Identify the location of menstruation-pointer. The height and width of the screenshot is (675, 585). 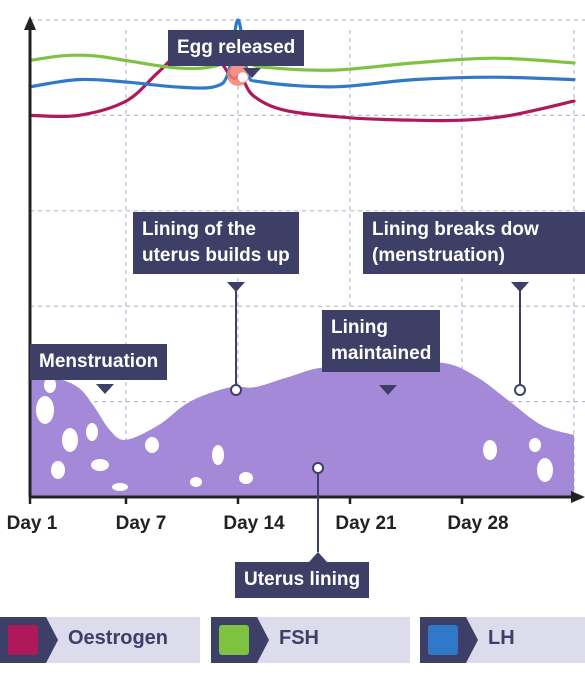
(105, 389).